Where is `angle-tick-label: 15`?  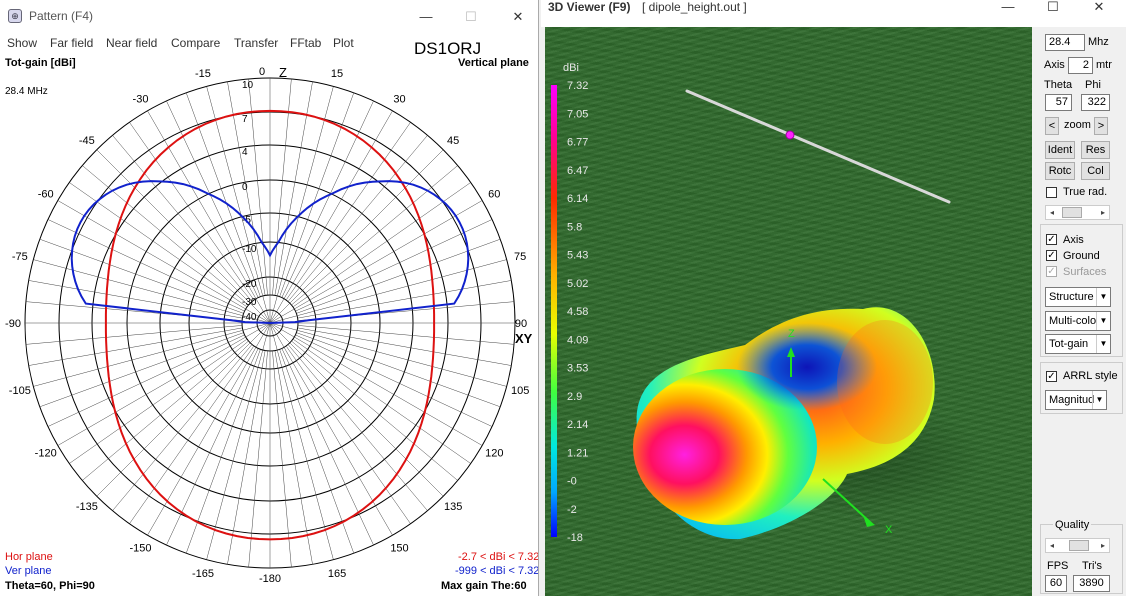
angle-tick-label: 15 is located at coordinates (337, 74).